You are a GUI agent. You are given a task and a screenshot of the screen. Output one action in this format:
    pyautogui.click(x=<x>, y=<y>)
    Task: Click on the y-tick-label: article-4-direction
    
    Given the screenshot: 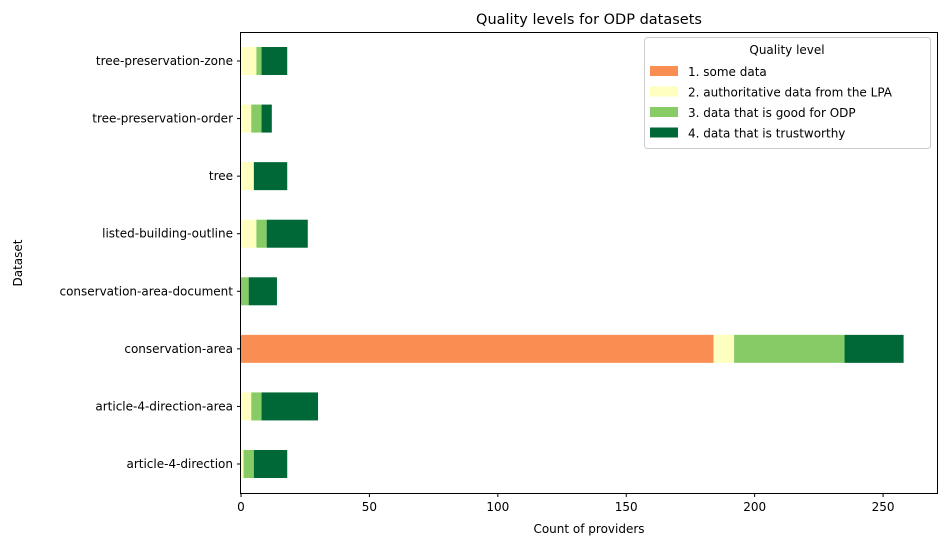 What is the action you would take?
    pyautogui.click(x=179, y=464)
    